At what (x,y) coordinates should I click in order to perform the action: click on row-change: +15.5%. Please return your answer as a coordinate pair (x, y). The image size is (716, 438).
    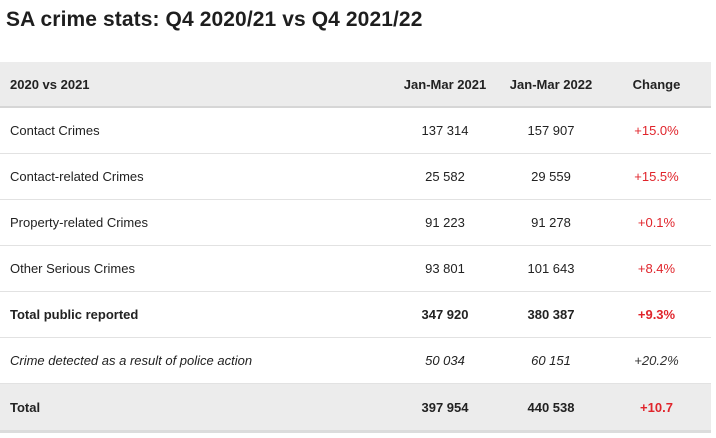
    Looking at the image, I should click on (656, 176).